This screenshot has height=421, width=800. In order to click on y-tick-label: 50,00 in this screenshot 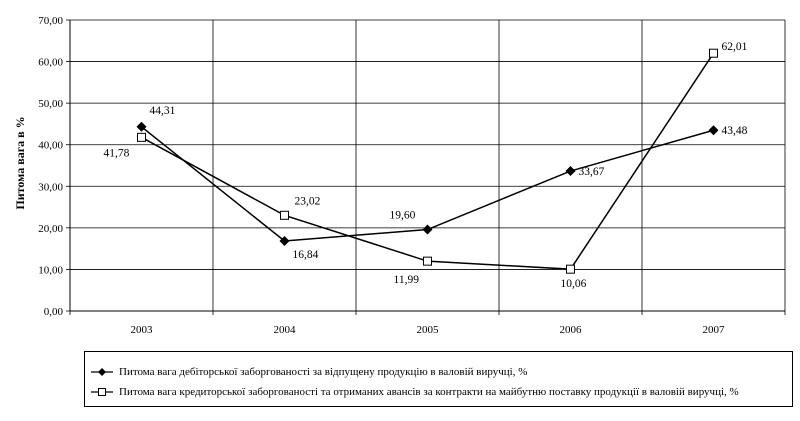, I will do `click(50, 104)`.